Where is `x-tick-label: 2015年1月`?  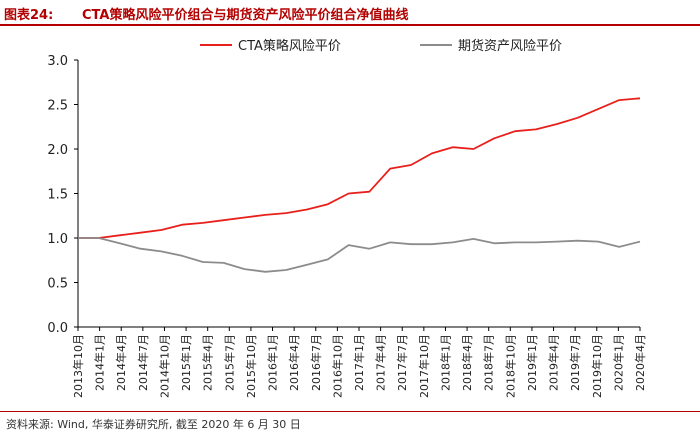 x-tick-label: 2015年1月 is located at coordinates (186, 362).